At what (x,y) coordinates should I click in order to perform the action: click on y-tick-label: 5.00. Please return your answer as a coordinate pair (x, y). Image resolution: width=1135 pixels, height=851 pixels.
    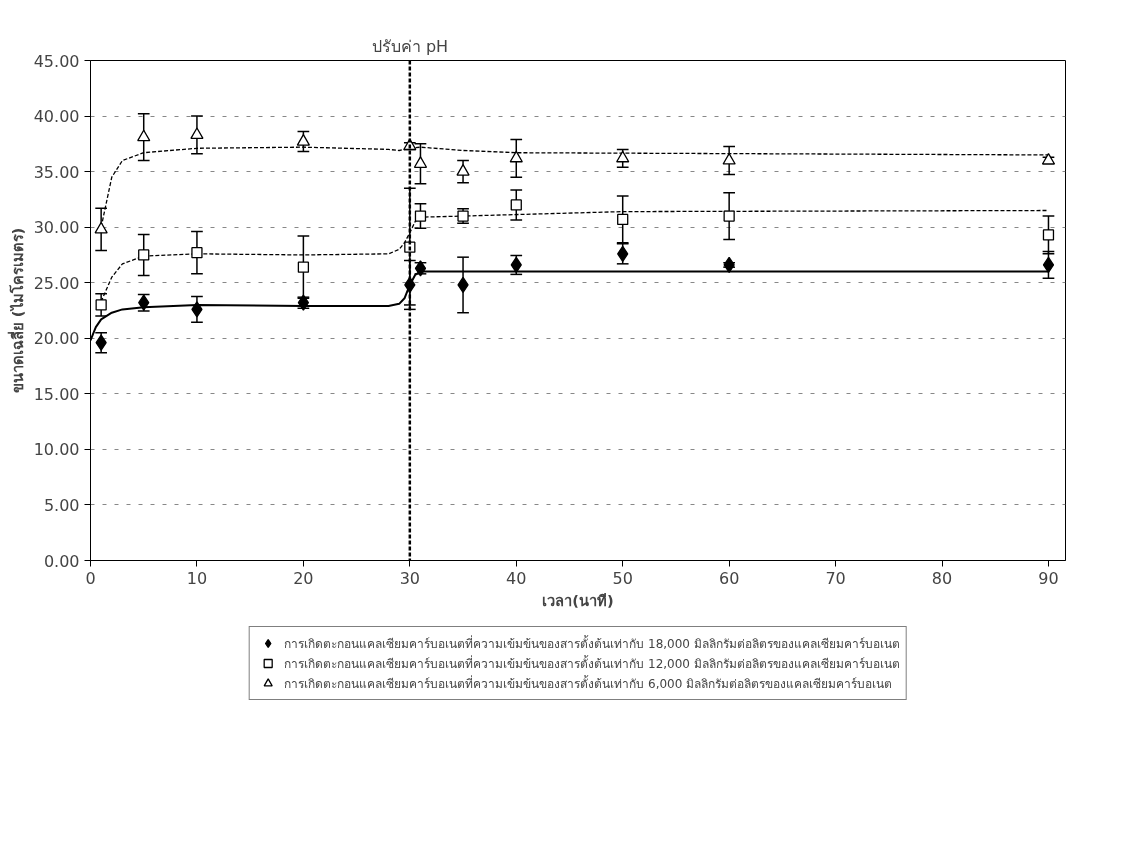
    Looking at the image, I should click on (61, 505).